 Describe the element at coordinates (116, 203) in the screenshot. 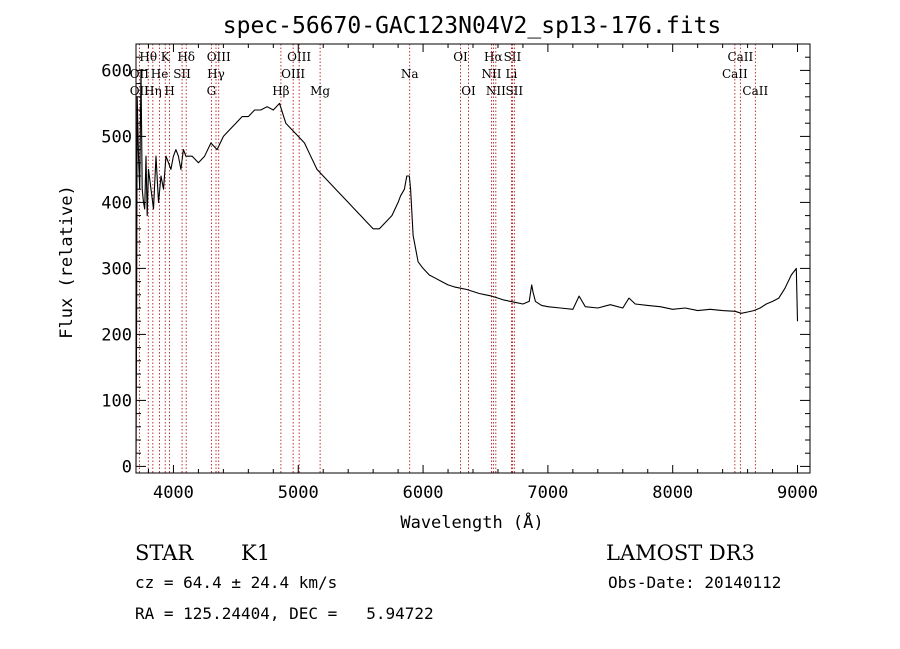

I see `y-tick-label-400: 400` at that location.